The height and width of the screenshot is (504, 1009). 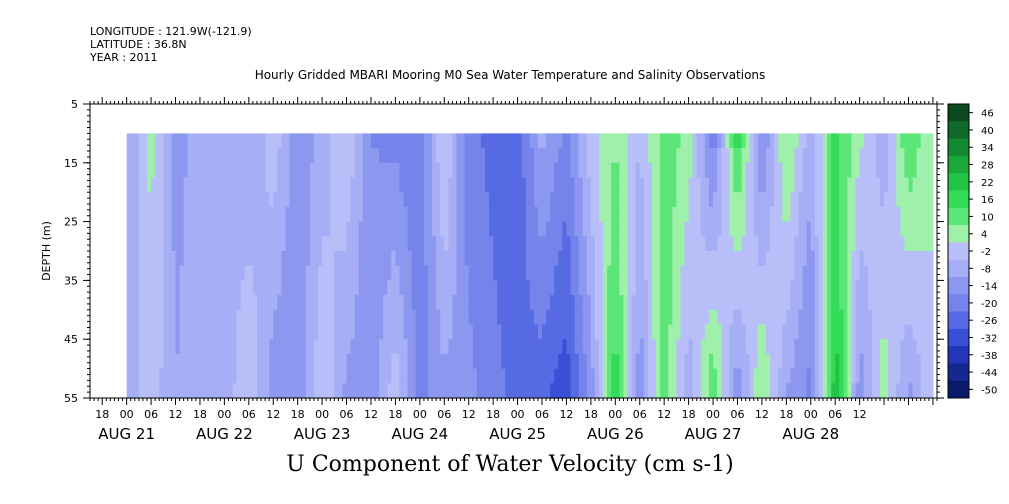 I want to click on x-tick-label: 12, so click(x=371, y=414).